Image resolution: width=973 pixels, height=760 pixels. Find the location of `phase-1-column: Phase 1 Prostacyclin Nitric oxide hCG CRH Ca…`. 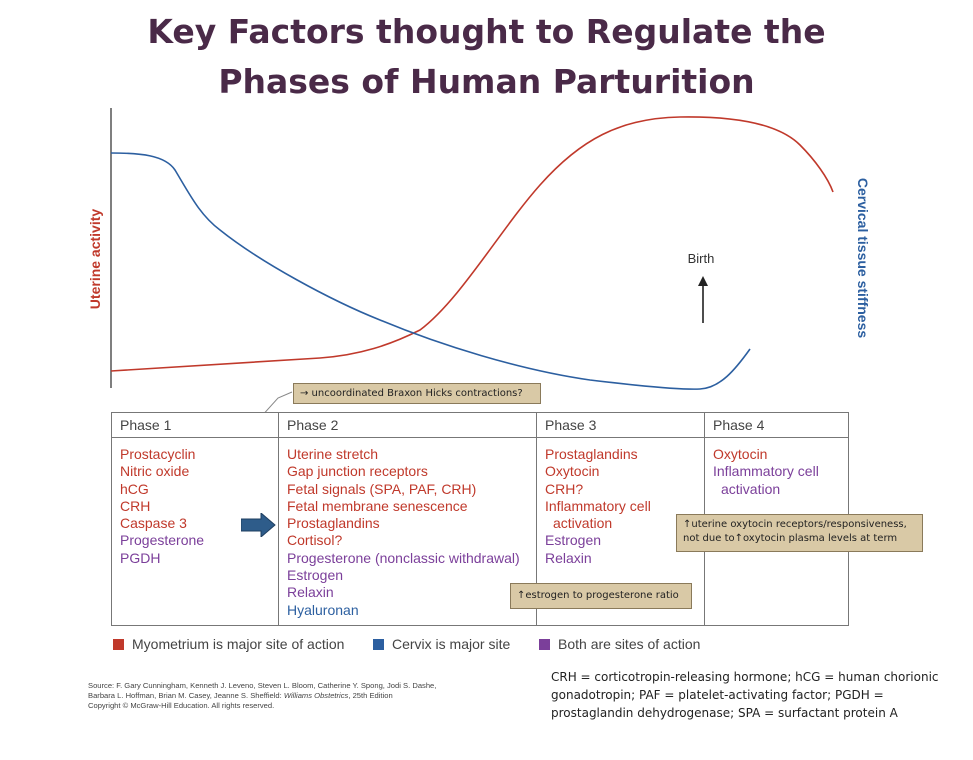

phase-1-column: Phase 1 Prostacyclin Nitric oxide hCG CRH Ca… is located at coordinates (195, 519).